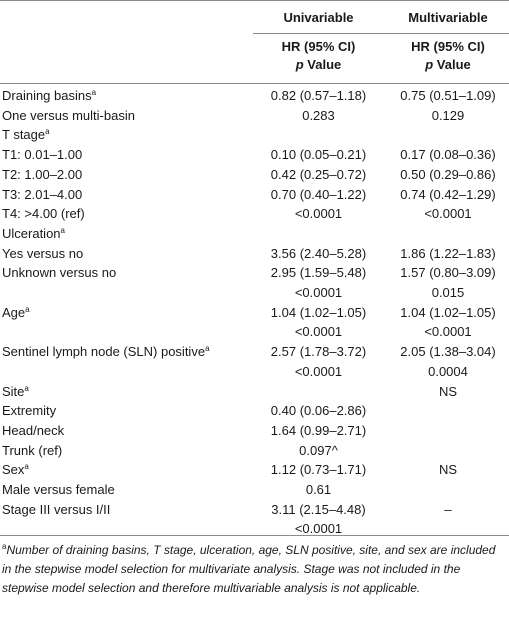 The image size is (509, 621). What do you see at coordinates (448, 352) in the screenshot?
I see `multivariable-cell: 2.05 (1.38–3.04)` at bounding box center [448, 352].